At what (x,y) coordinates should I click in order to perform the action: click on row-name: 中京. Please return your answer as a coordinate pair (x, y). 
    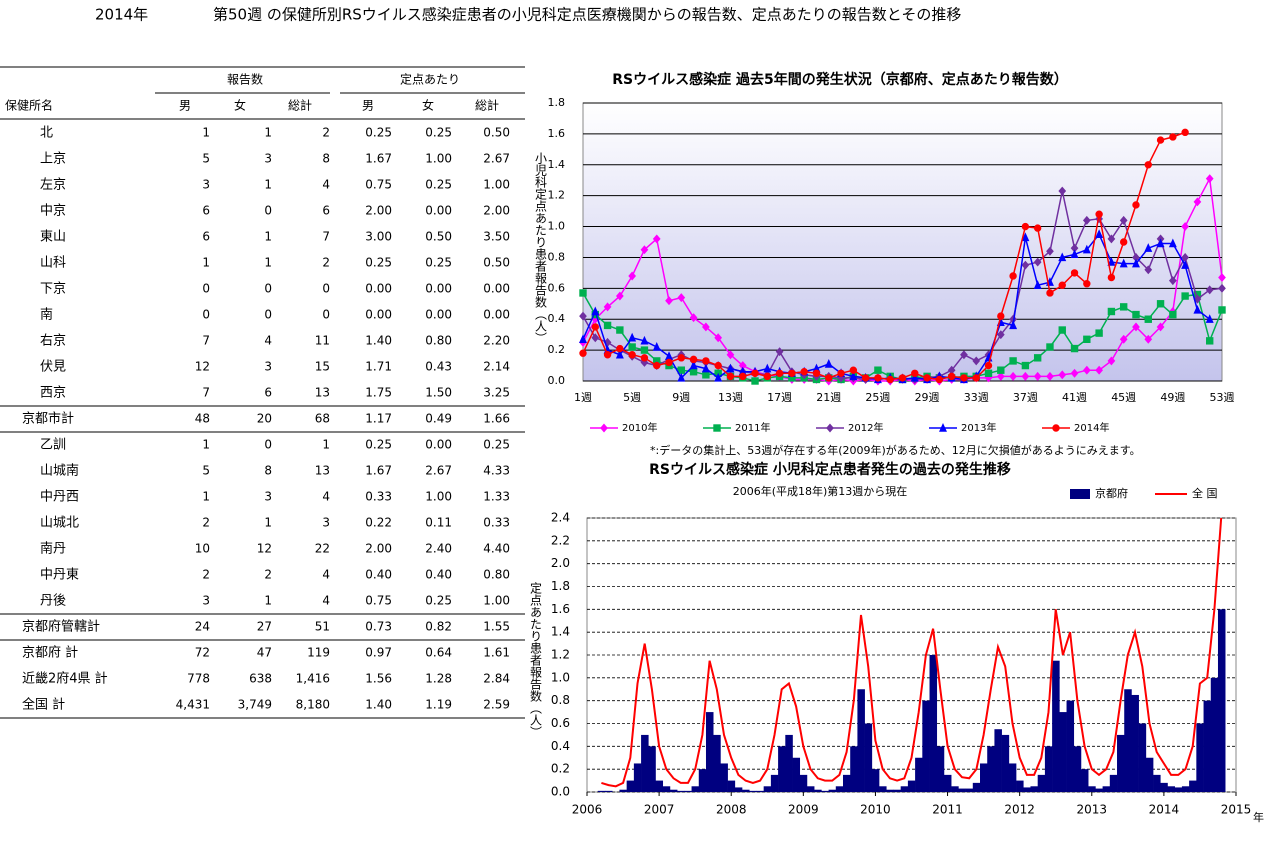
    Looking at the image, I should click on (53, 211).